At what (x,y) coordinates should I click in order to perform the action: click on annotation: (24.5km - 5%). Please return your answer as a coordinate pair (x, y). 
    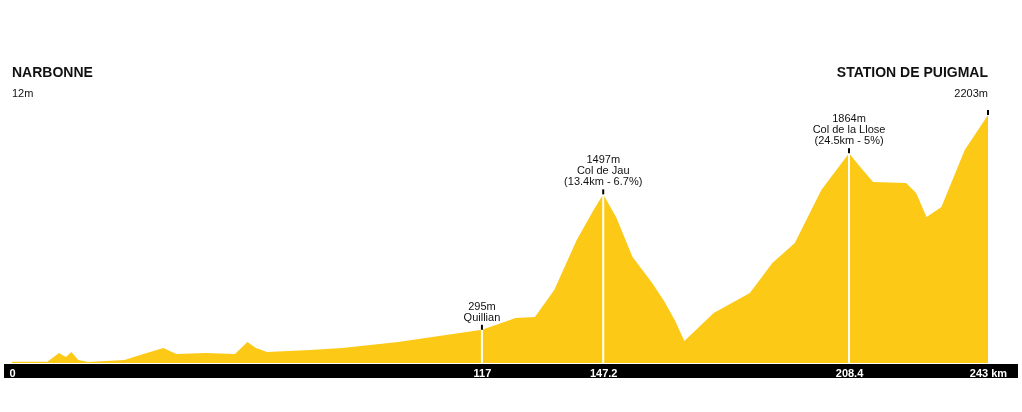
    Looking at the image, I should click on (849, 140).